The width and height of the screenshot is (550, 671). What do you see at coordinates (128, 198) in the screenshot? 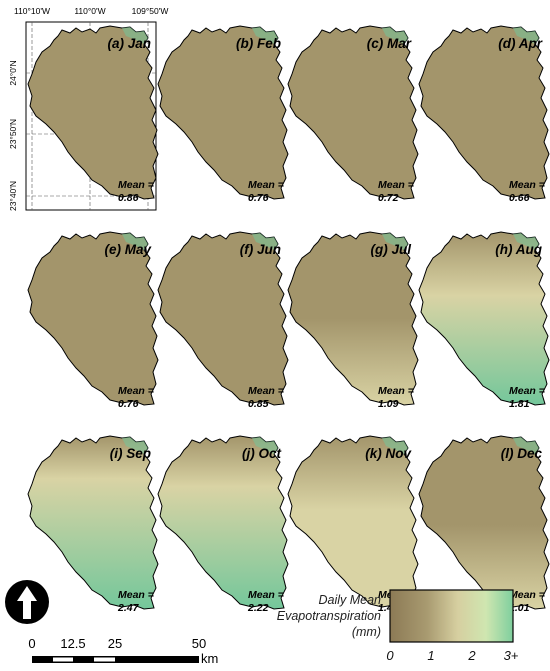
I see `mean-value: 0.86` at bounding box center [128, 198].